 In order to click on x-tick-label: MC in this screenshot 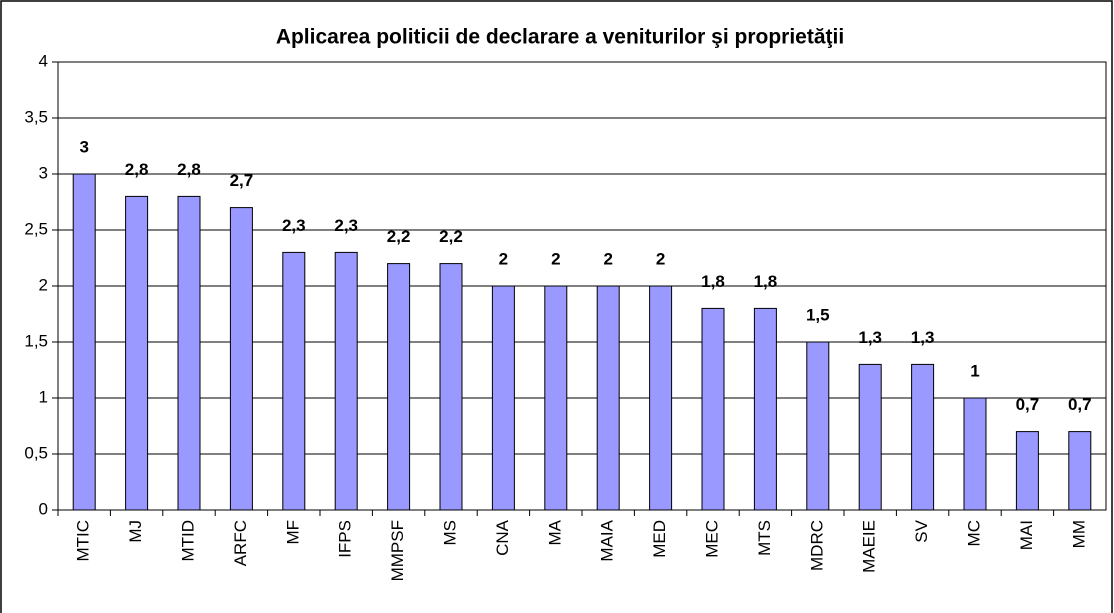, I will do `click(973, 533)`.